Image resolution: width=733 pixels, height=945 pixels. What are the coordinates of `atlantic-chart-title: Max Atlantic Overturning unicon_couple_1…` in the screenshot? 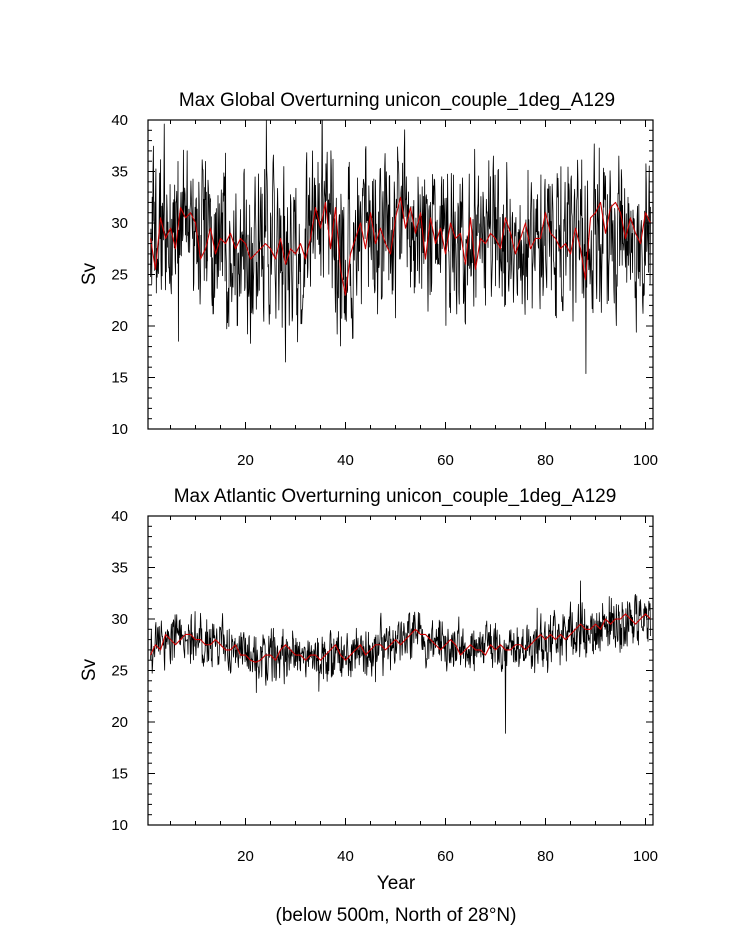 It's located at (395, 496).